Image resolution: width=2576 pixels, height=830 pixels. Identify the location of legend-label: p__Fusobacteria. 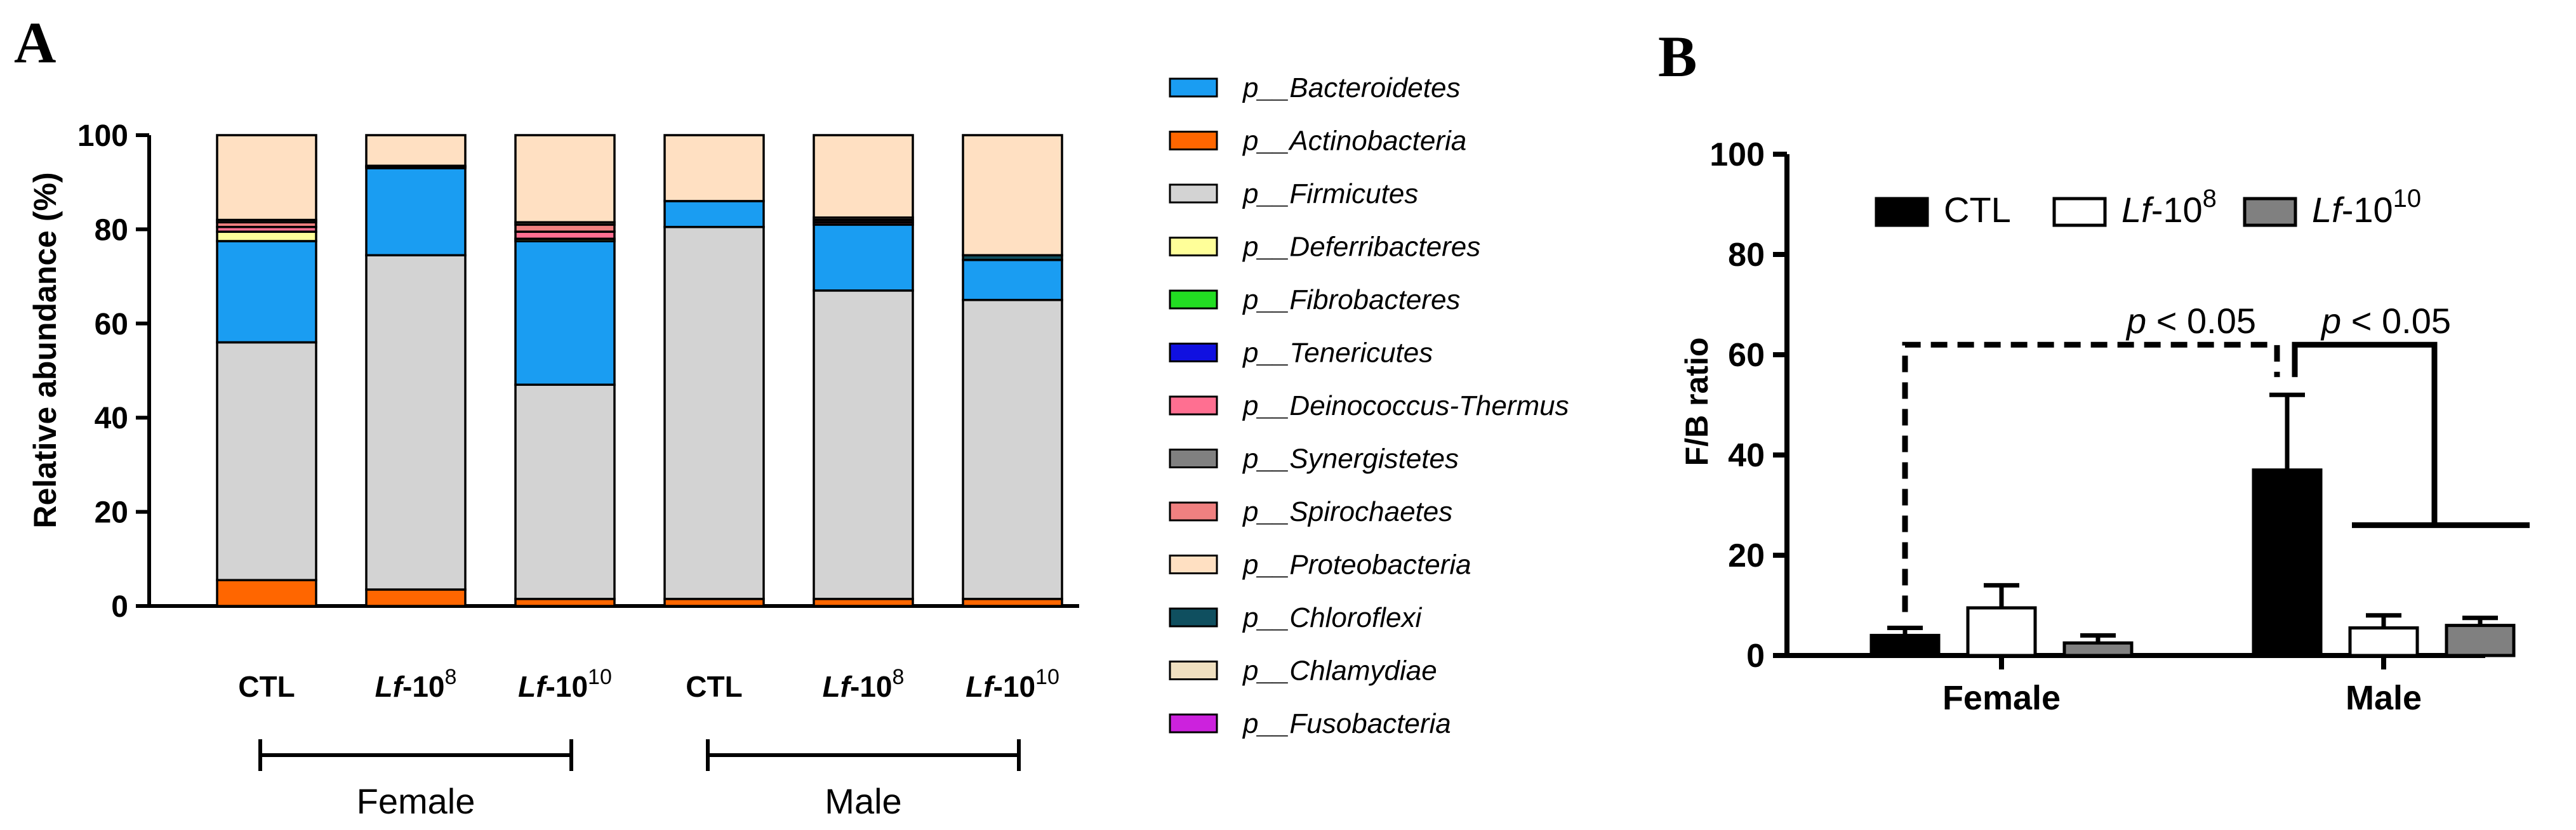
(1346, 723).